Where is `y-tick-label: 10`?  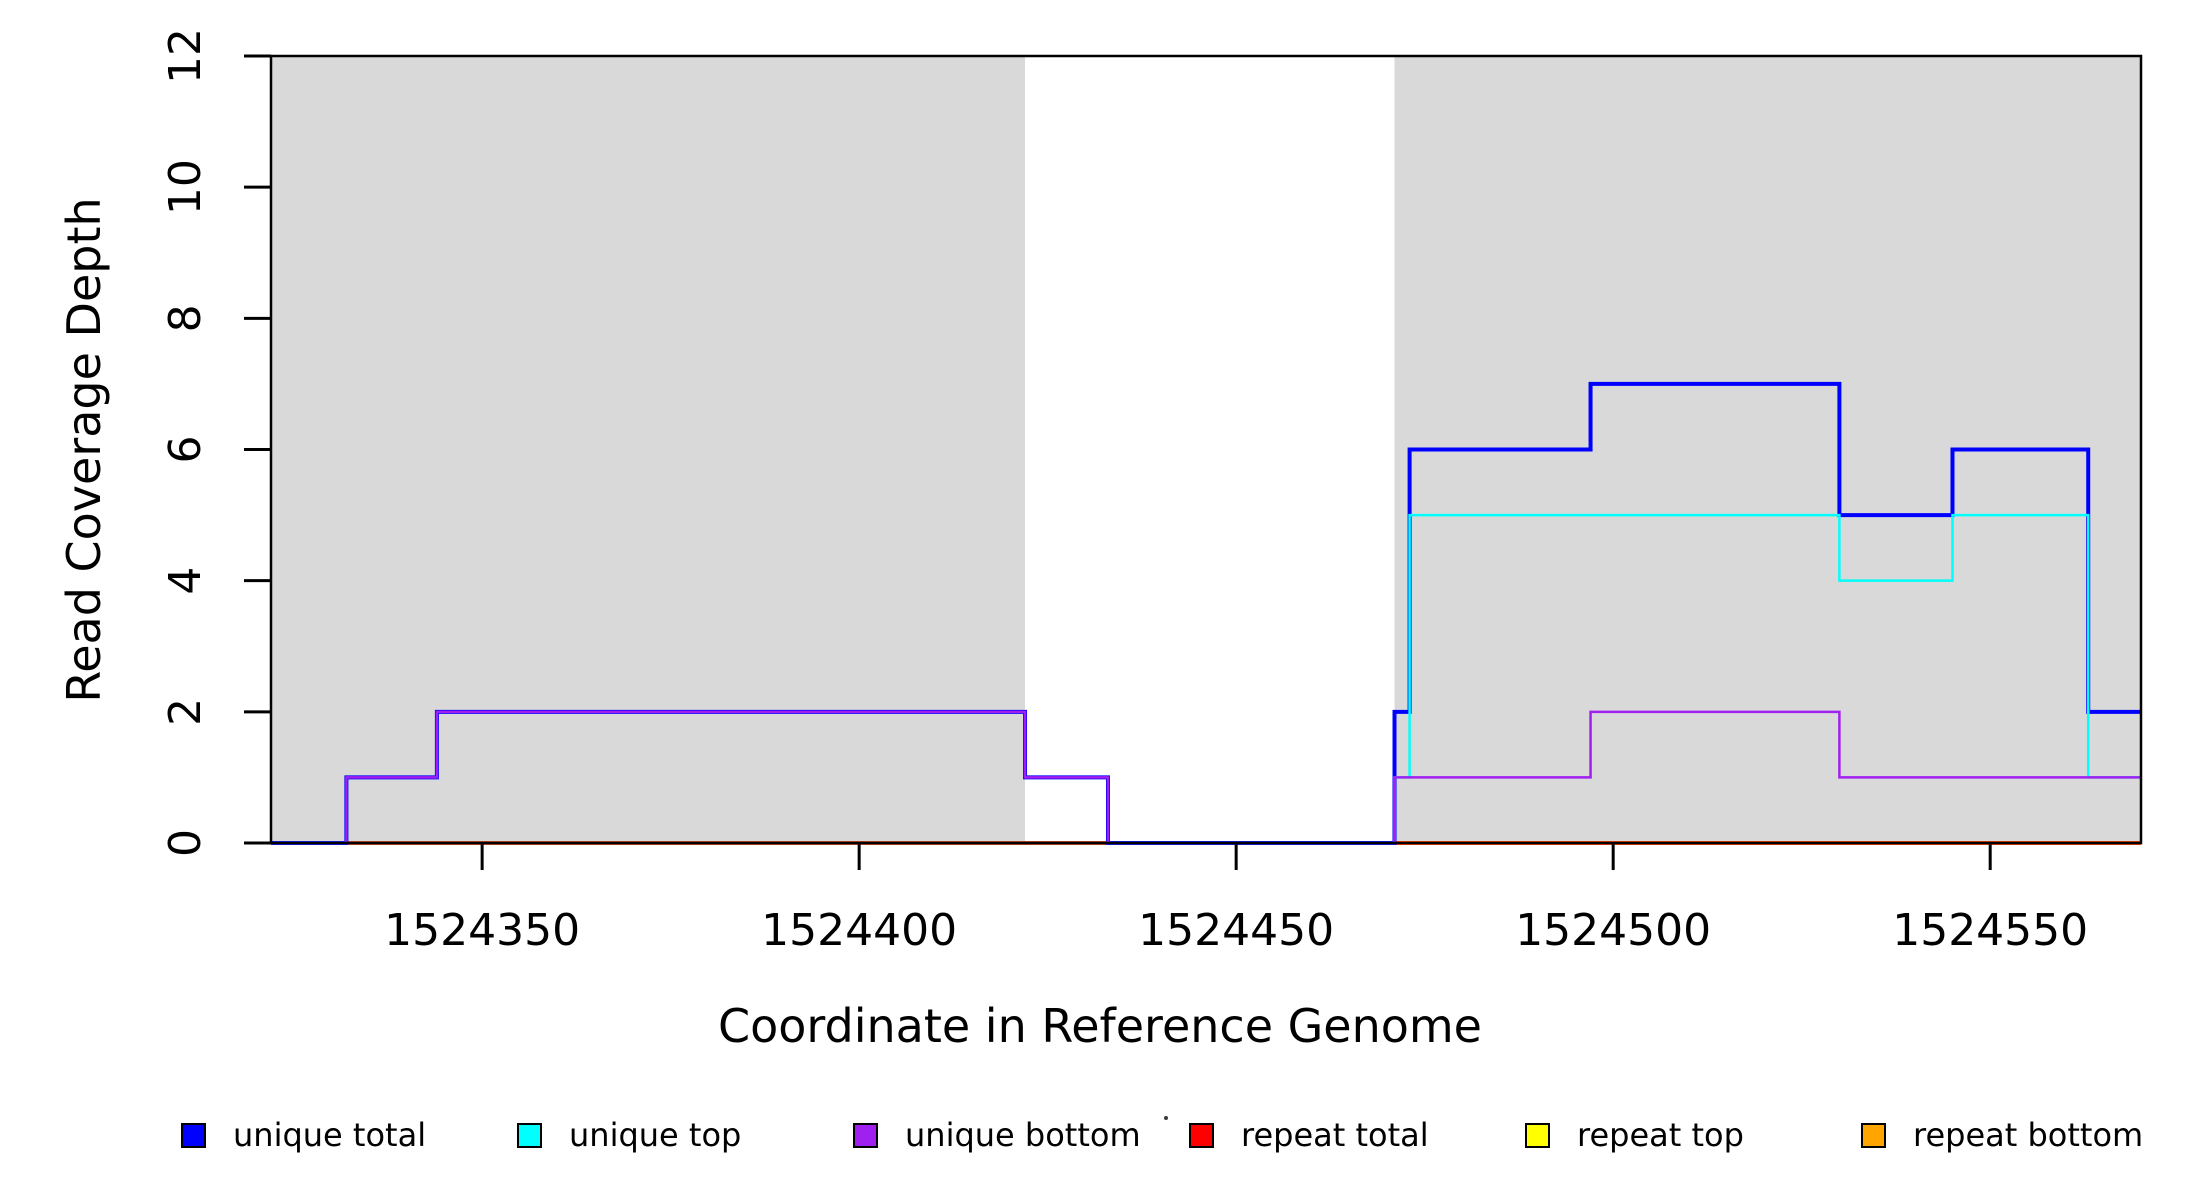 y-tick-label: 10 is located at coordinates (185, 187).